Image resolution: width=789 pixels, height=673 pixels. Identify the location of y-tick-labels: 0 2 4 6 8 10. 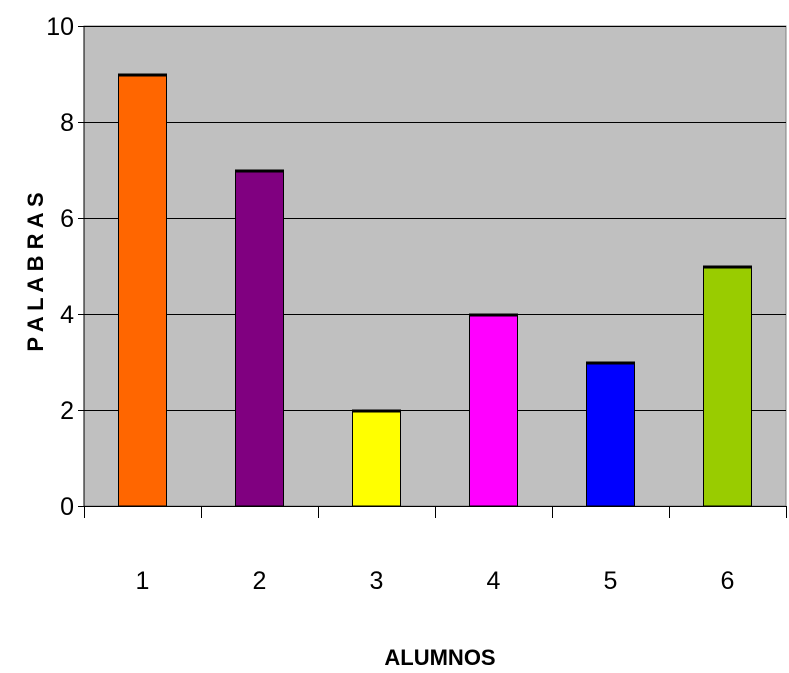
(60, 267).